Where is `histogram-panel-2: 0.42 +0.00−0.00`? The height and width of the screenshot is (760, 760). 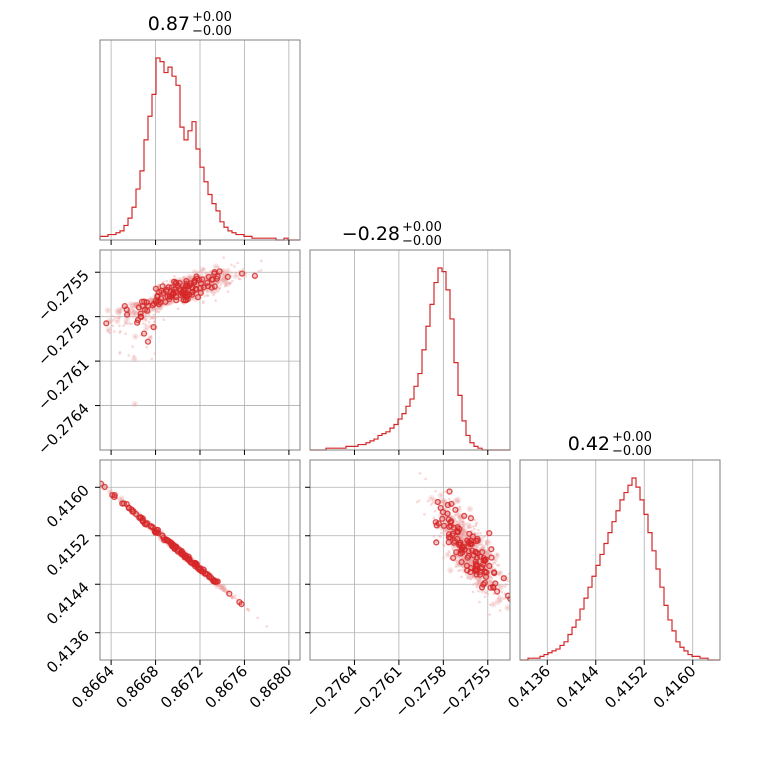 histogram-panel-2: 0.42 +0.00−0.00 is located at coordinates (620, 547).